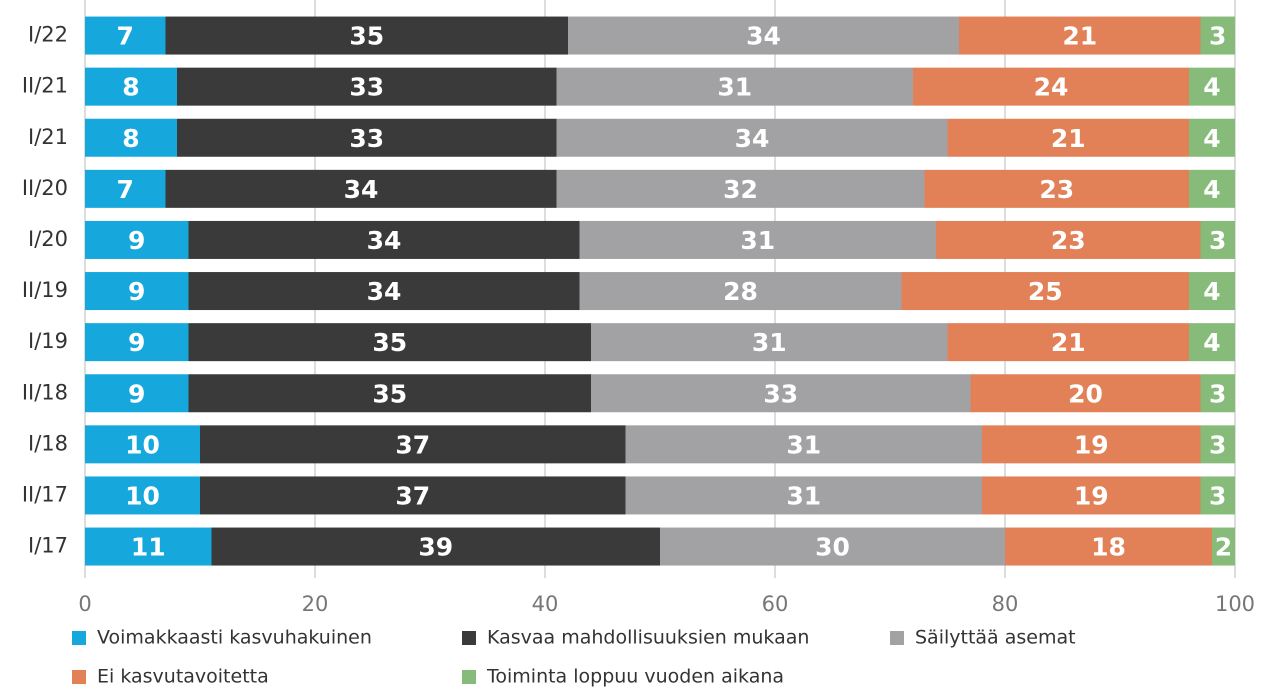  I want to click on legend-label: Toiminta loppuu vuoden aikana, so click(635, 677).